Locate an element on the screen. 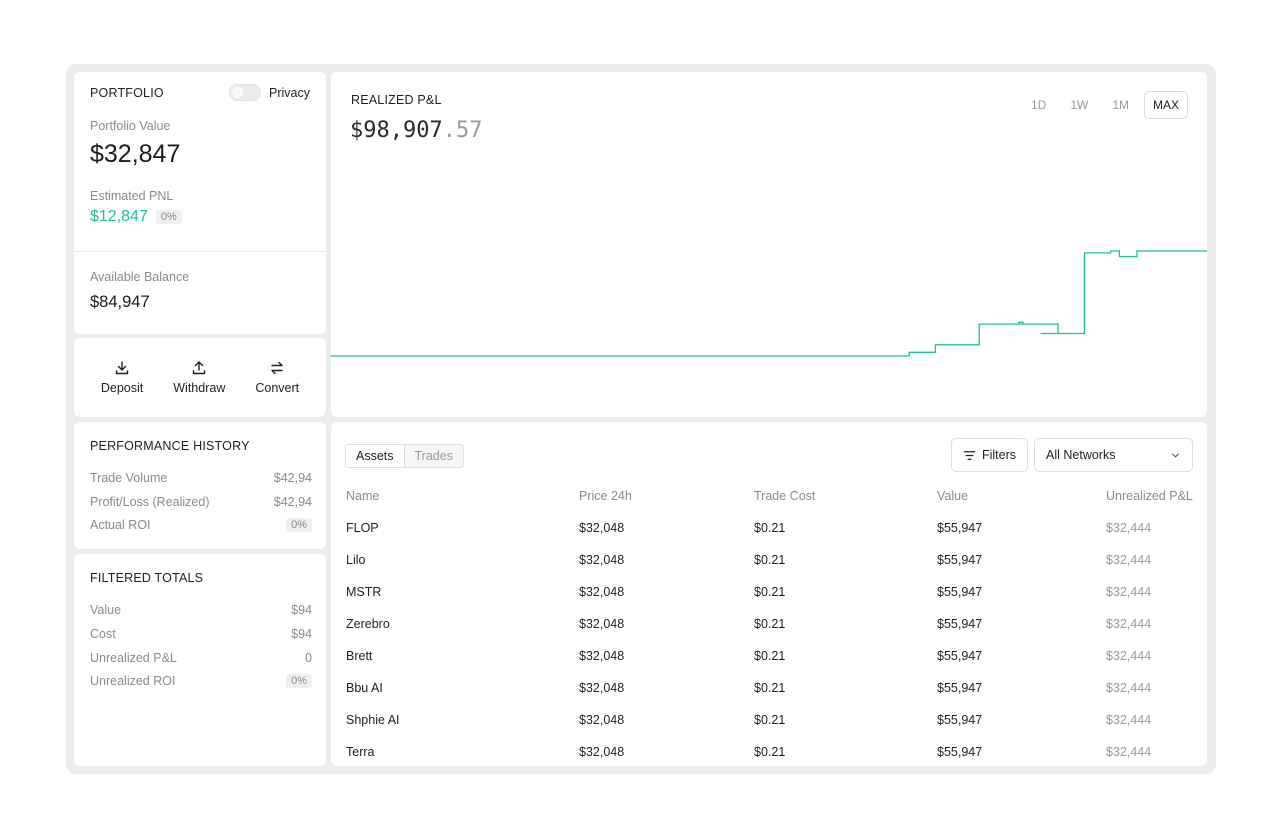  actual-roi-label: Actual ROI is located at coordinates (120, 525).